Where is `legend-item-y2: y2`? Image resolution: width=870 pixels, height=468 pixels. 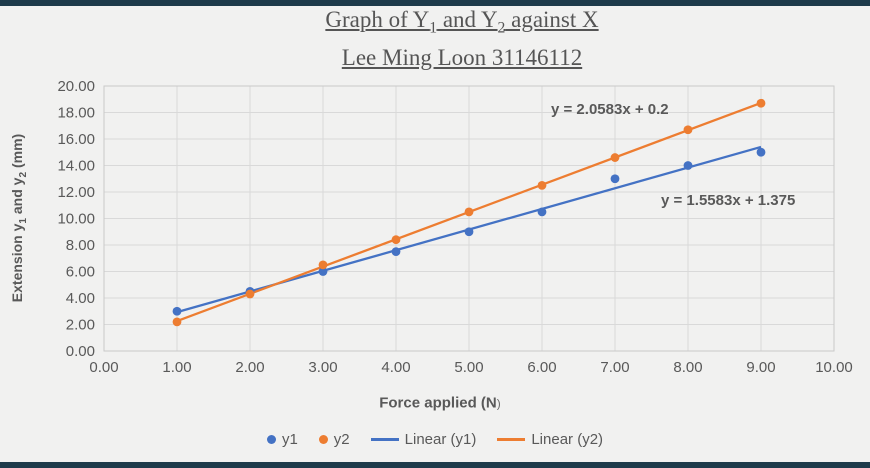
legend-item-y2: y2 is located at coordinates (334, 439).